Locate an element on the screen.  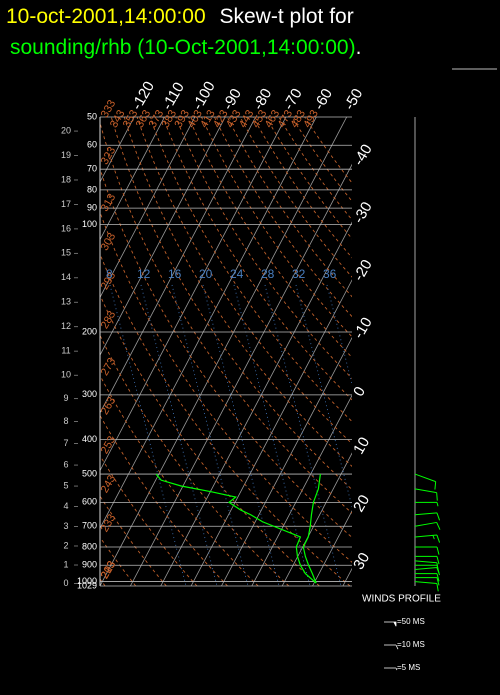
mixing-ratio-label: 12 is located at coordinates (144, 274).